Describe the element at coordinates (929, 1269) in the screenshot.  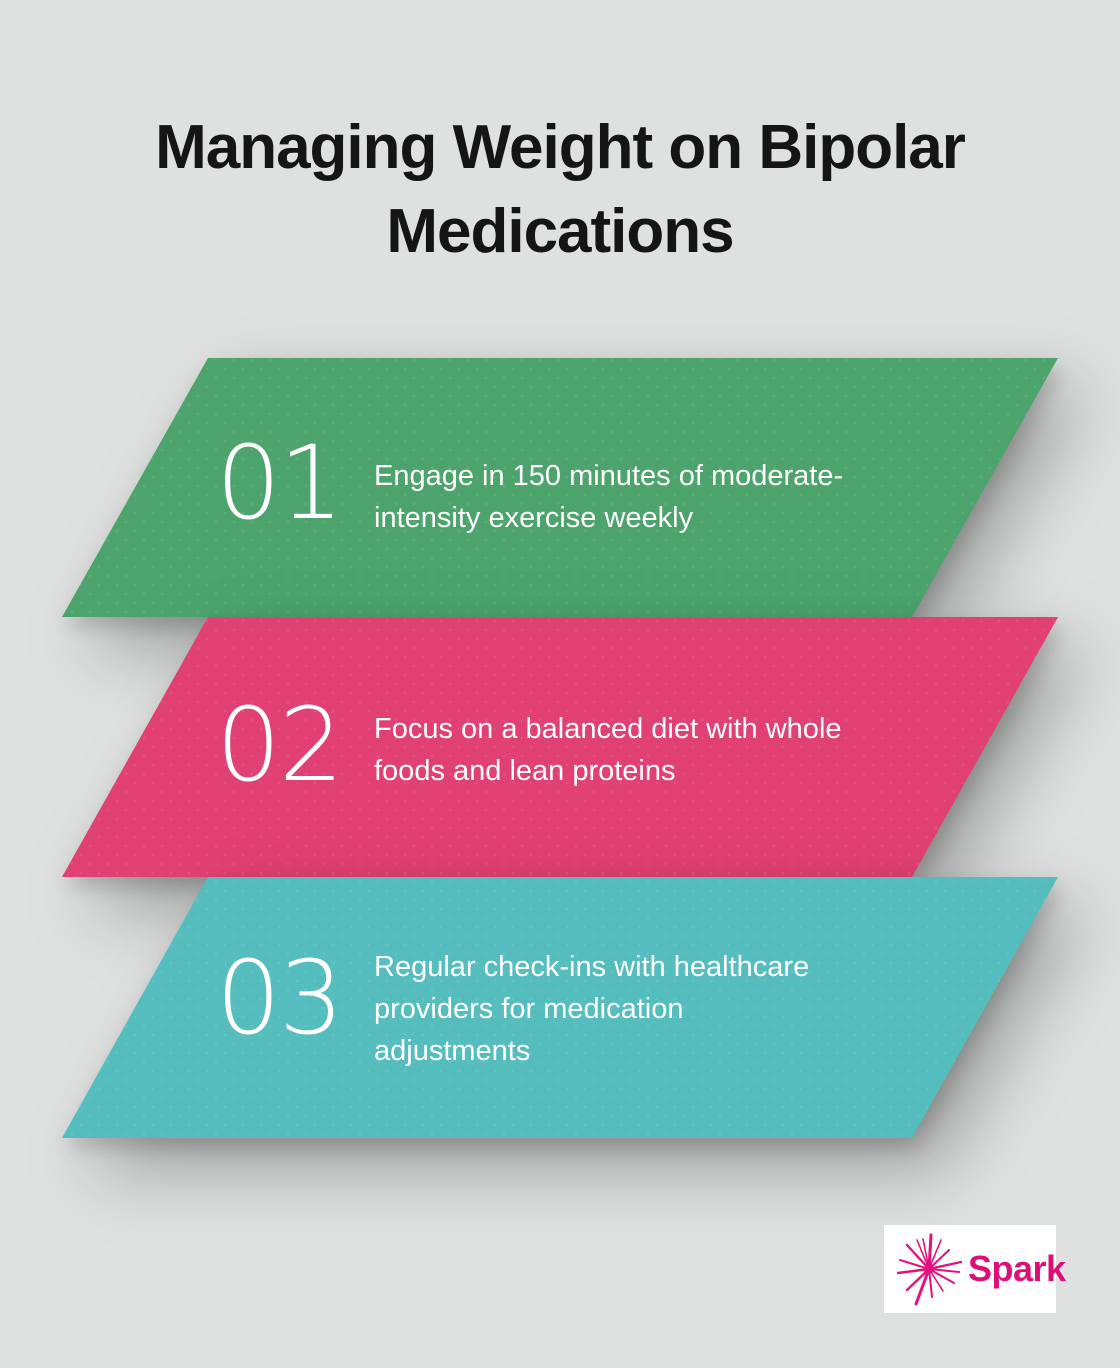
I see `spark-starburst-icon` at that location.